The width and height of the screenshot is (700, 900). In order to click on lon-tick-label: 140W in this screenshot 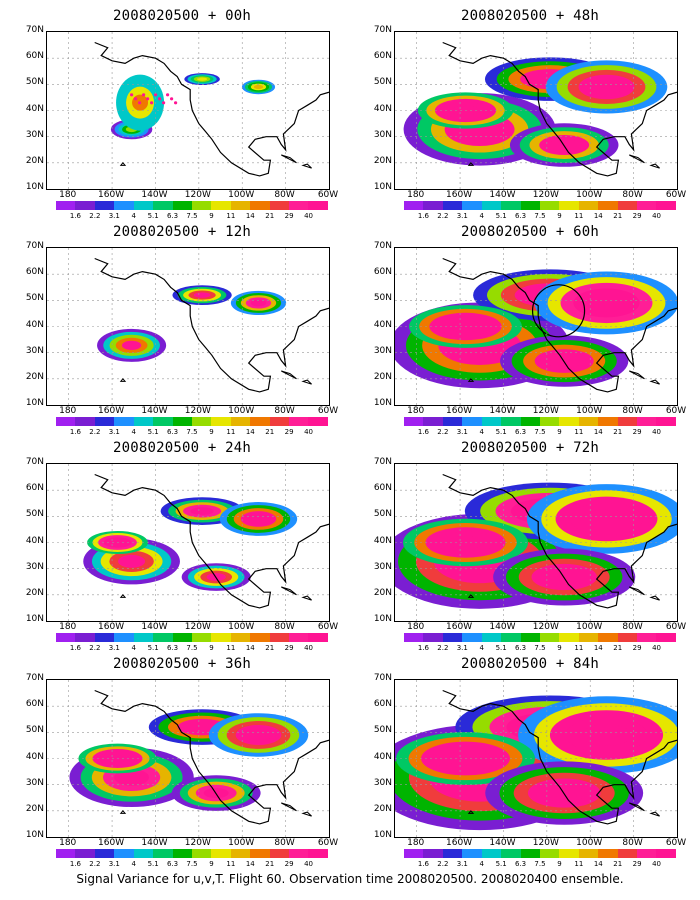, I will do `click(502, 627)`.